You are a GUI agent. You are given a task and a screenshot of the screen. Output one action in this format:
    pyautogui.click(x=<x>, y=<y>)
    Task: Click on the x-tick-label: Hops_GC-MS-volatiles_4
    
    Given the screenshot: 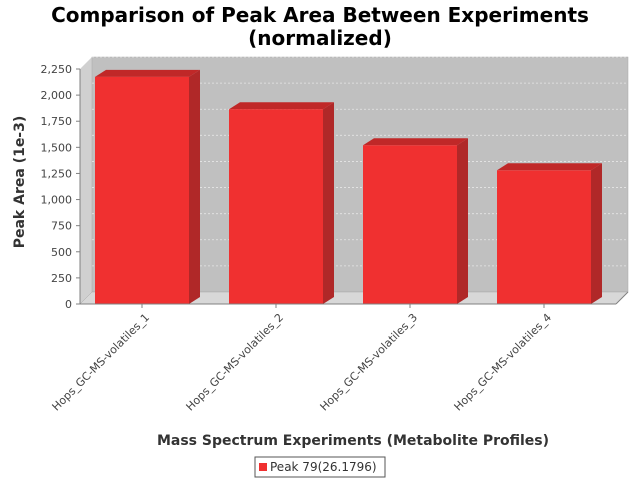 What is the action you would take?
    pyautogui.click(x=503, y=362)
    